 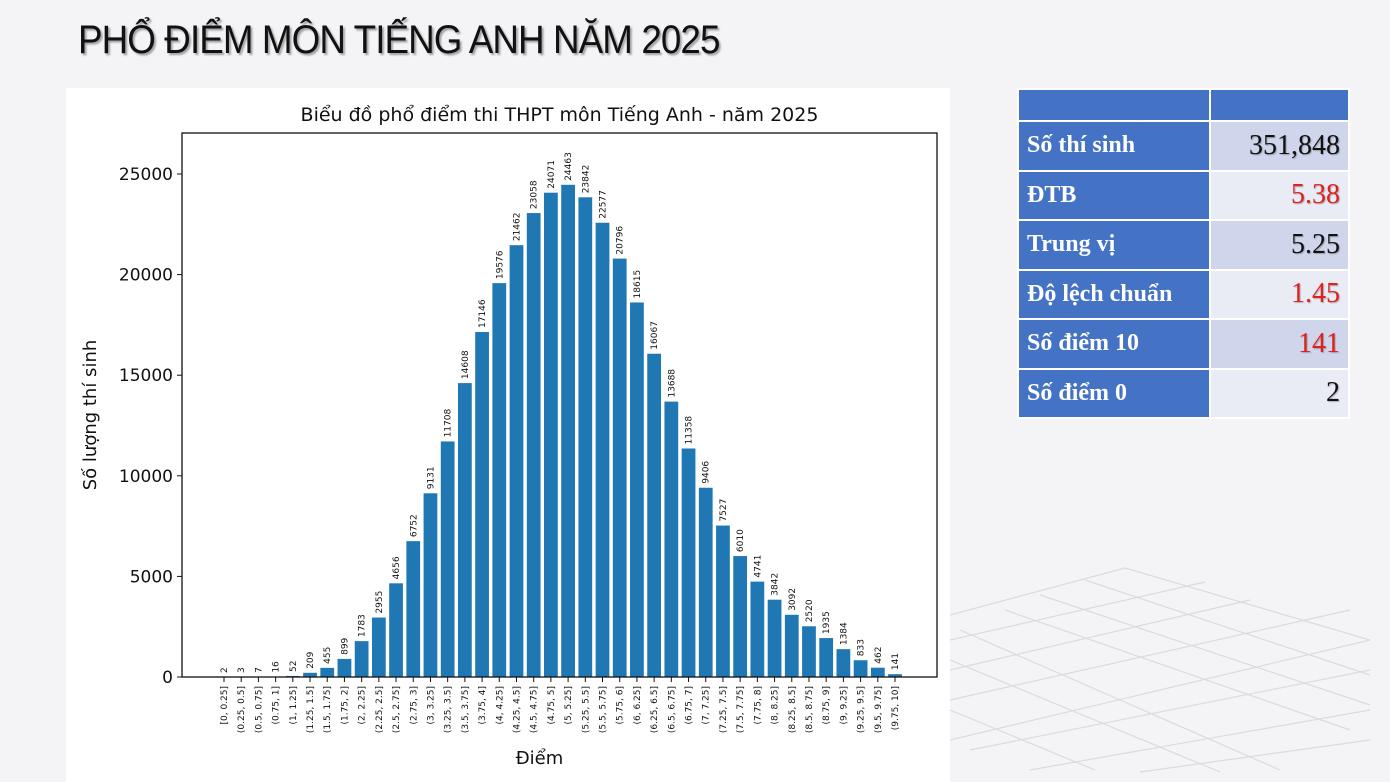 I want to click on bar-value-label: 7527, so click(x=724, y=510).